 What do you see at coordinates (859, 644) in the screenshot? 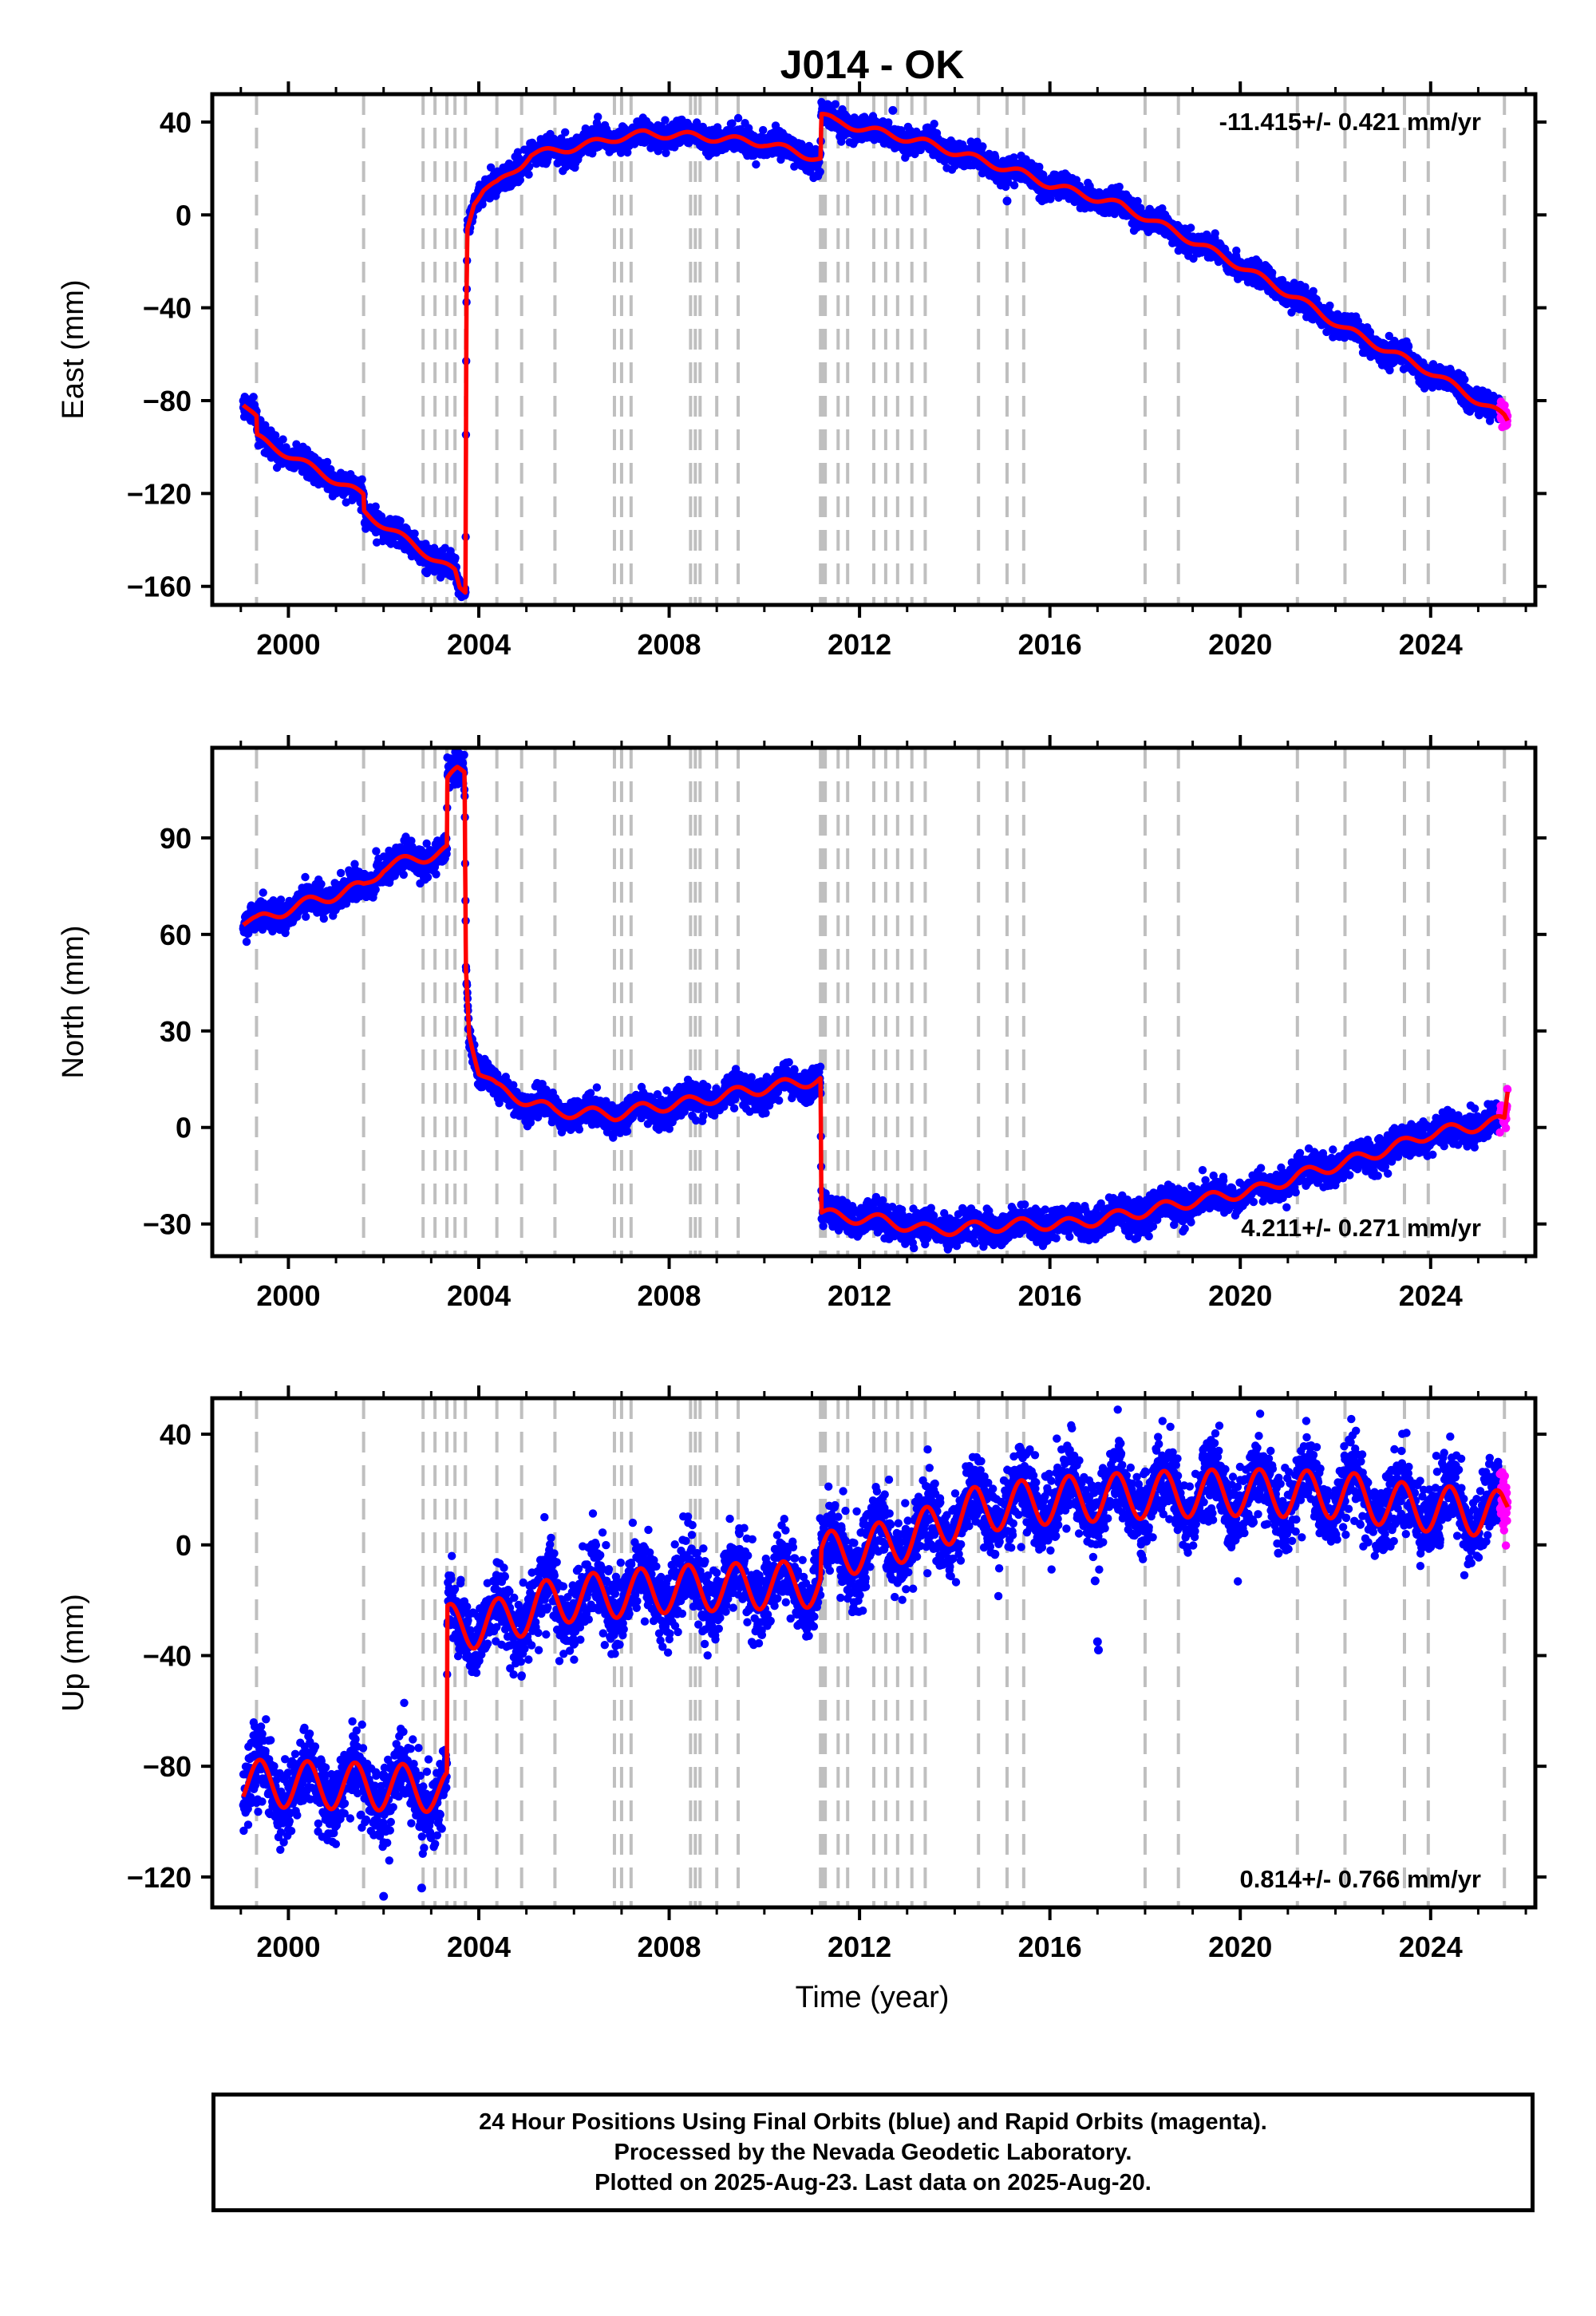
I see `x-tick-label-east-3: 2012` at bounding box center [859, 644].